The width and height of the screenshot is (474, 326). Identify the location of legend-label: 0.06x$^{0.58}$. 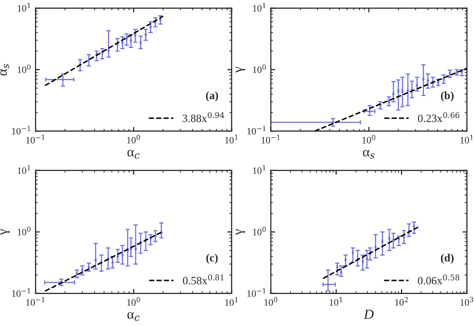
(439, 279).